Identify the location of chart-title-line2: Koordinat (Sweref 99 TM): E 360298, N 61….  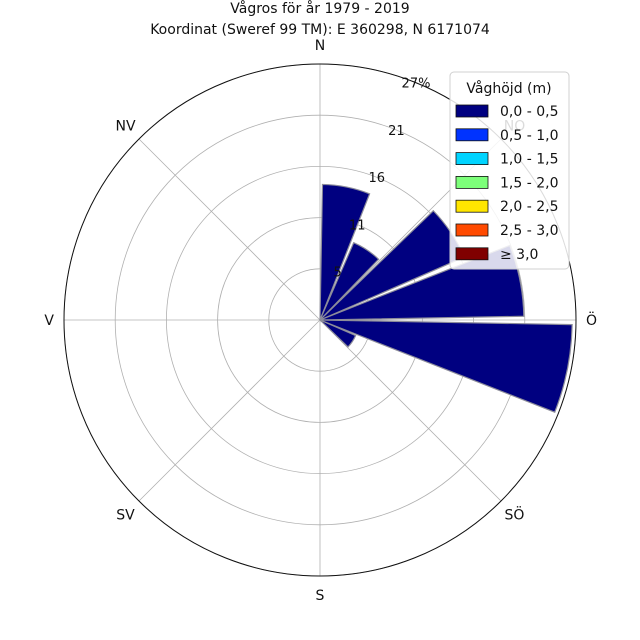
(320, 30).